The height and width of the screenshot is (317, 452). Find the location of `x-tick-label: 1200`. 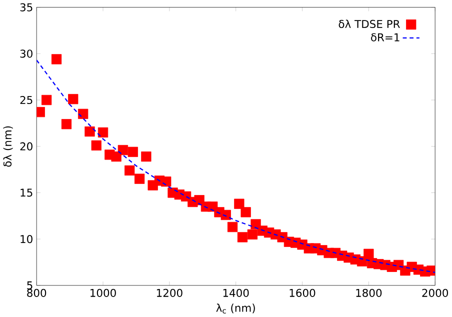

x-tick-label: 1200 is located at coordinates (169, 293).